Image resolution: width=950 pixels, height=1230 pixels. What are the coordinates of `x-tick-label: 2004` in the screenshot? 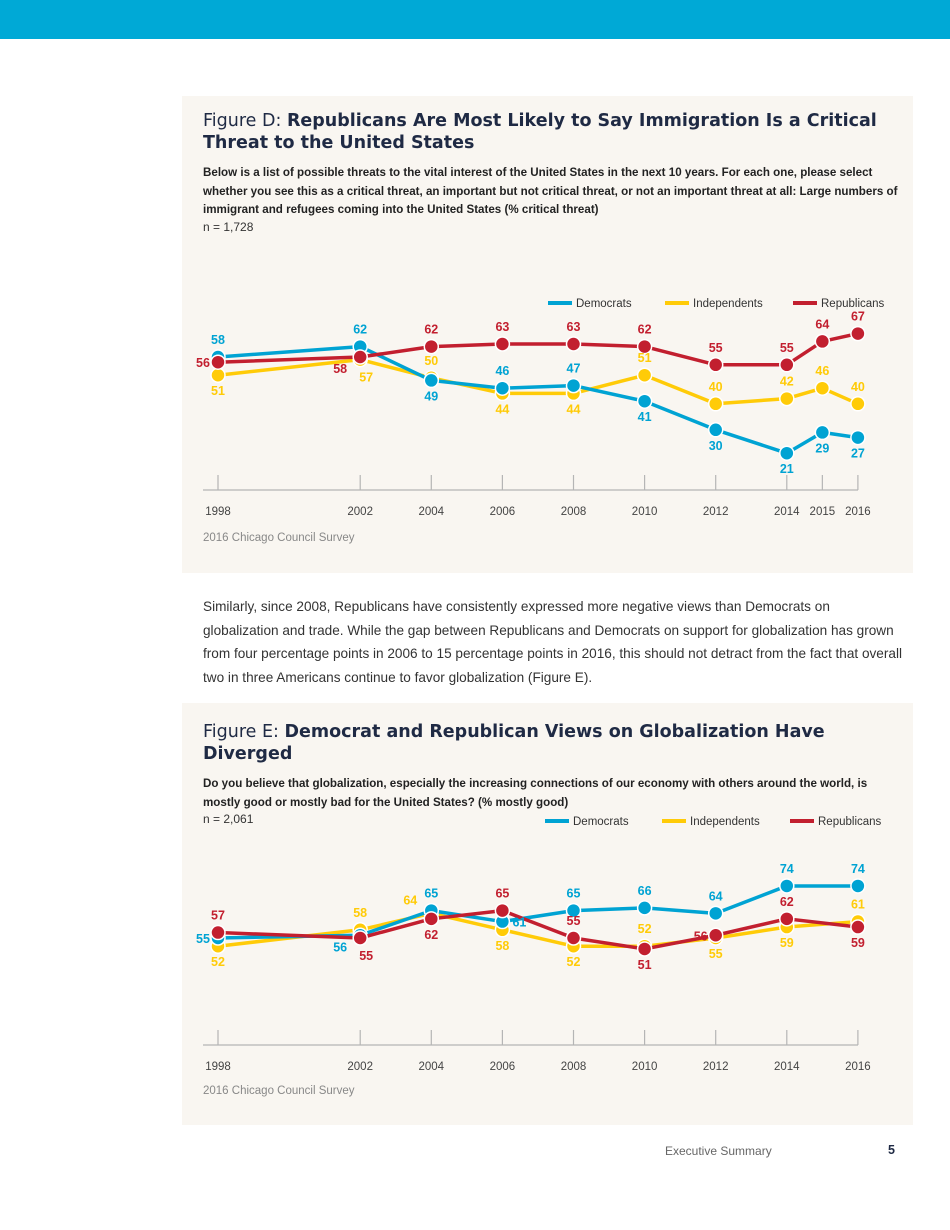 It's located at (432, 1067).